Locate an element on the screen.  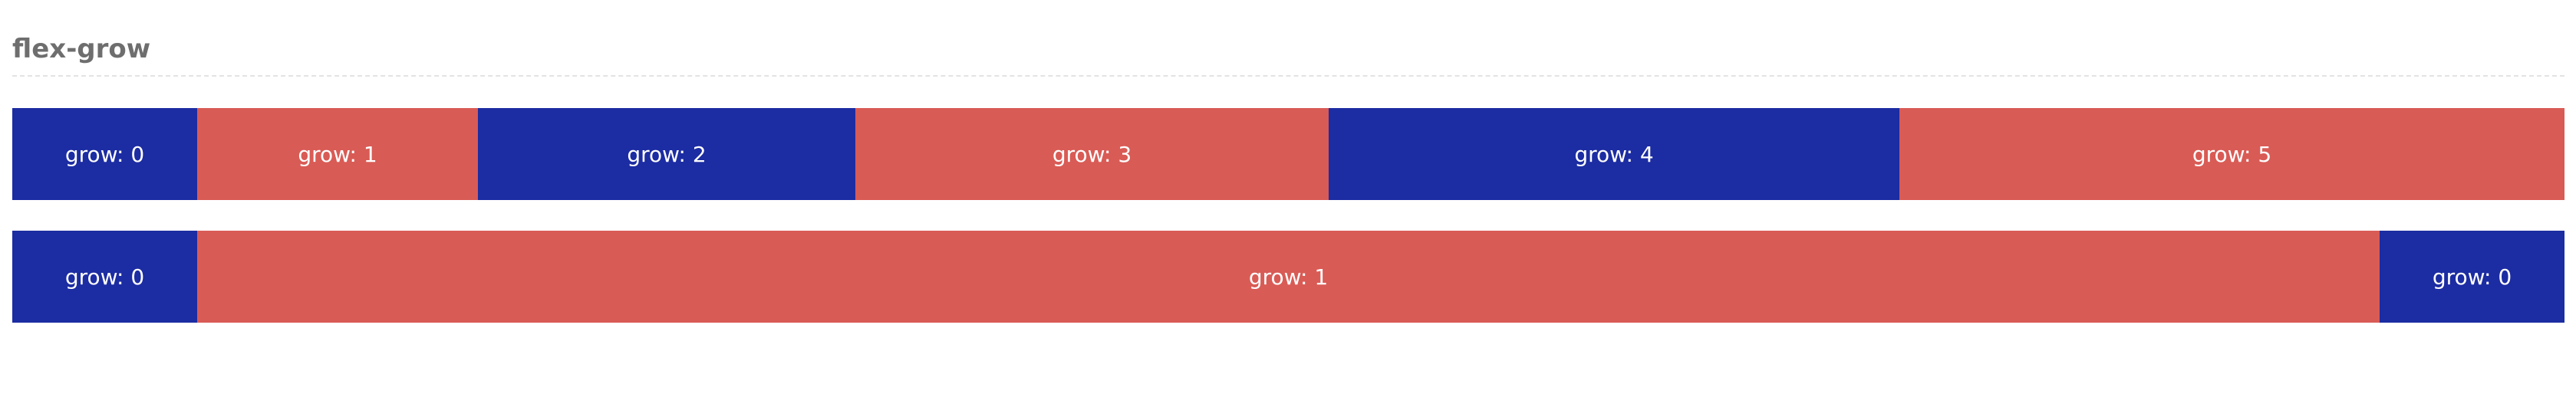
flex-item-grow-0-left: grow: 0 is located at coordinates (104, 277).